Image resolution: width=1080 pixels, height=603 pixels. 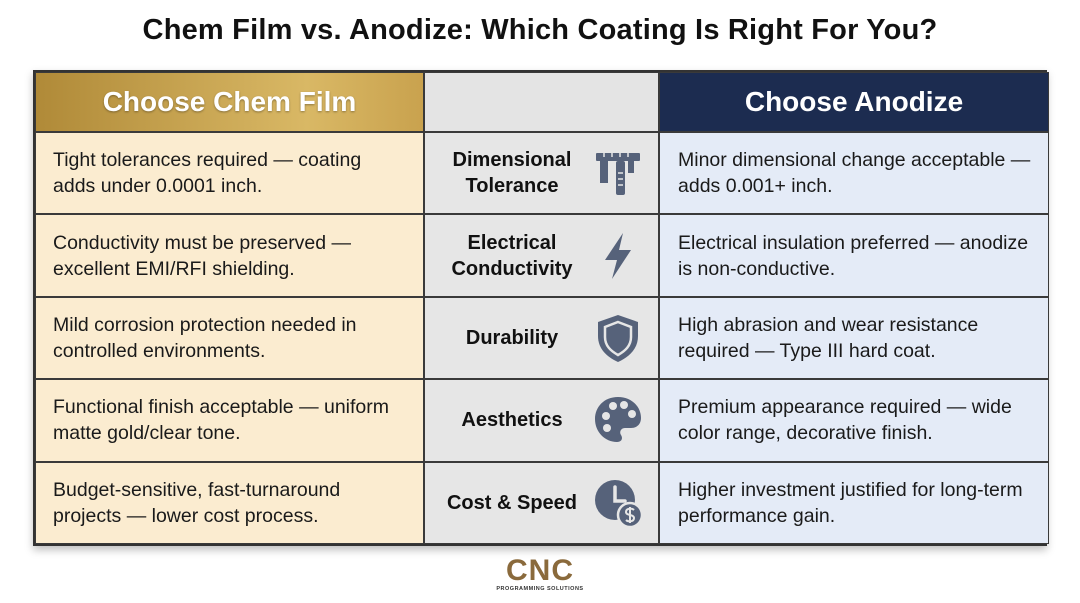 What do you see at coordinates (541, 102) in the screenshot?
I see `middle-header` at bounding box center [541, 102].